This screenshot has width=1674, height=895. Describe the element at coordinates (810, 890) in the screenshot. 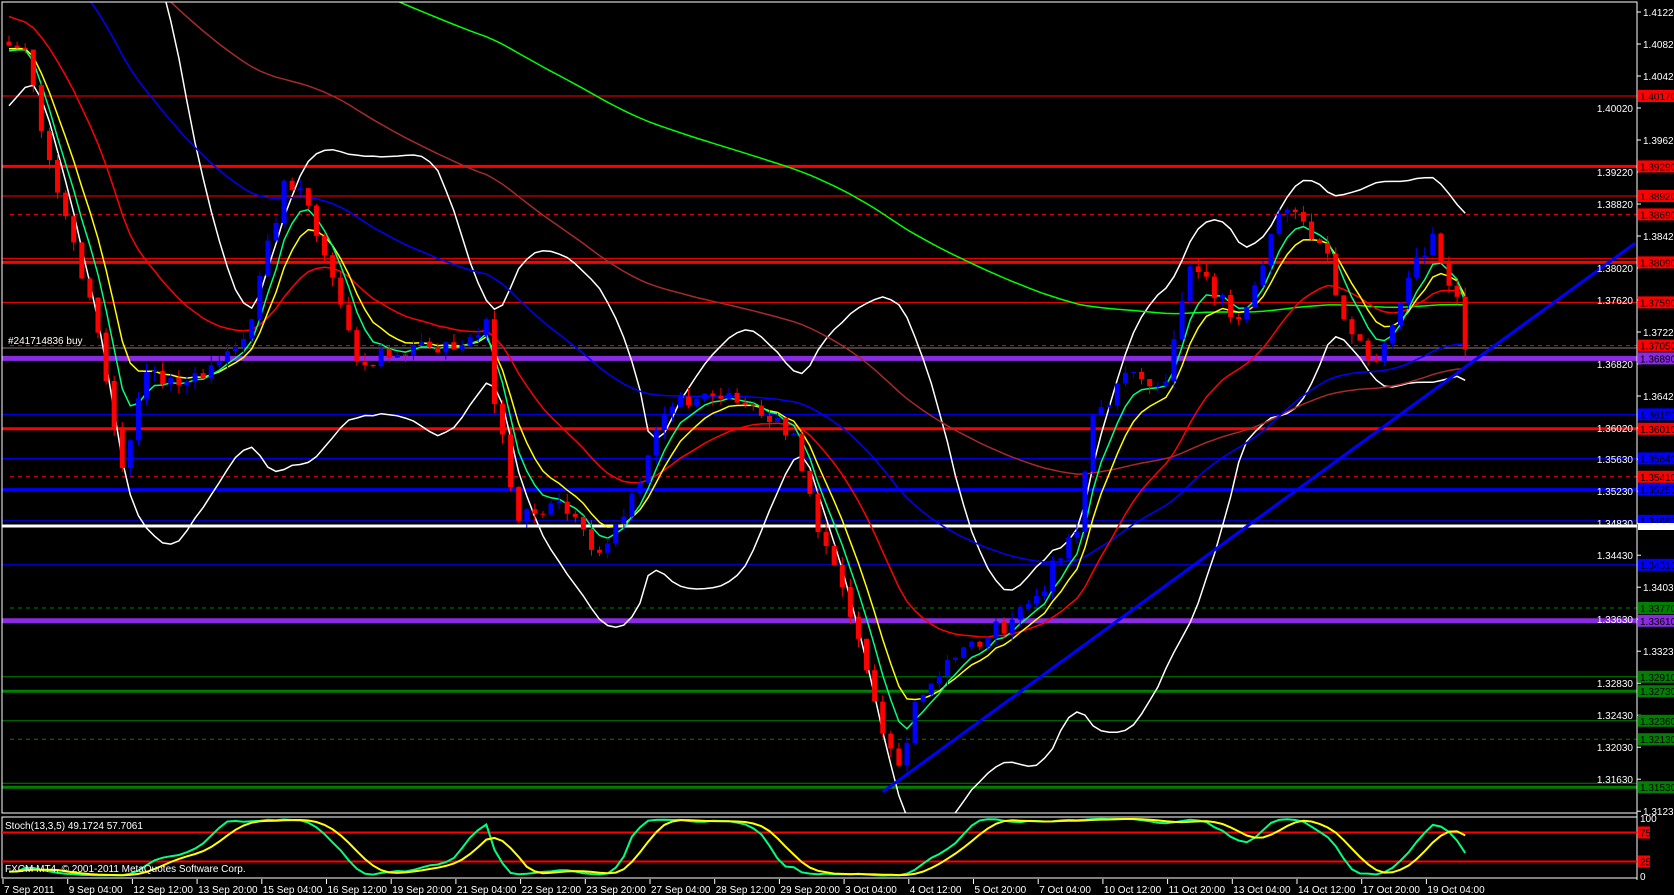

I see `time-tick-label: 29 Sep 20:00` at that location.